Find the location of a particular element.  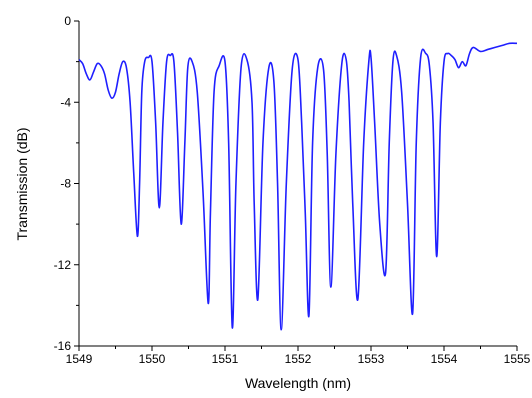

x-axis-title: Wavelength (nm) is located at coordinates (298, 383).